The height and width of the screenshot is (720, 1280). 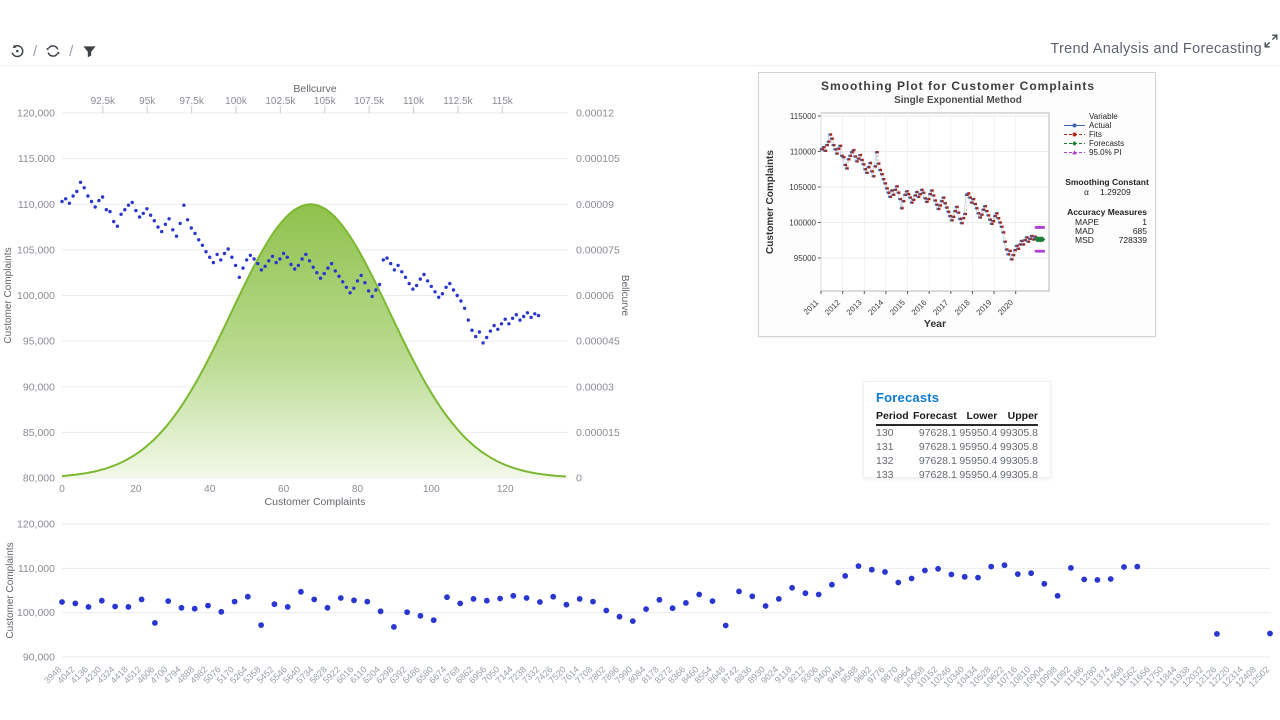 What do you see at coordinates (39, 433) in the screenshot?
I see `svg-text: 85,000` at bounding box center [39, 433].